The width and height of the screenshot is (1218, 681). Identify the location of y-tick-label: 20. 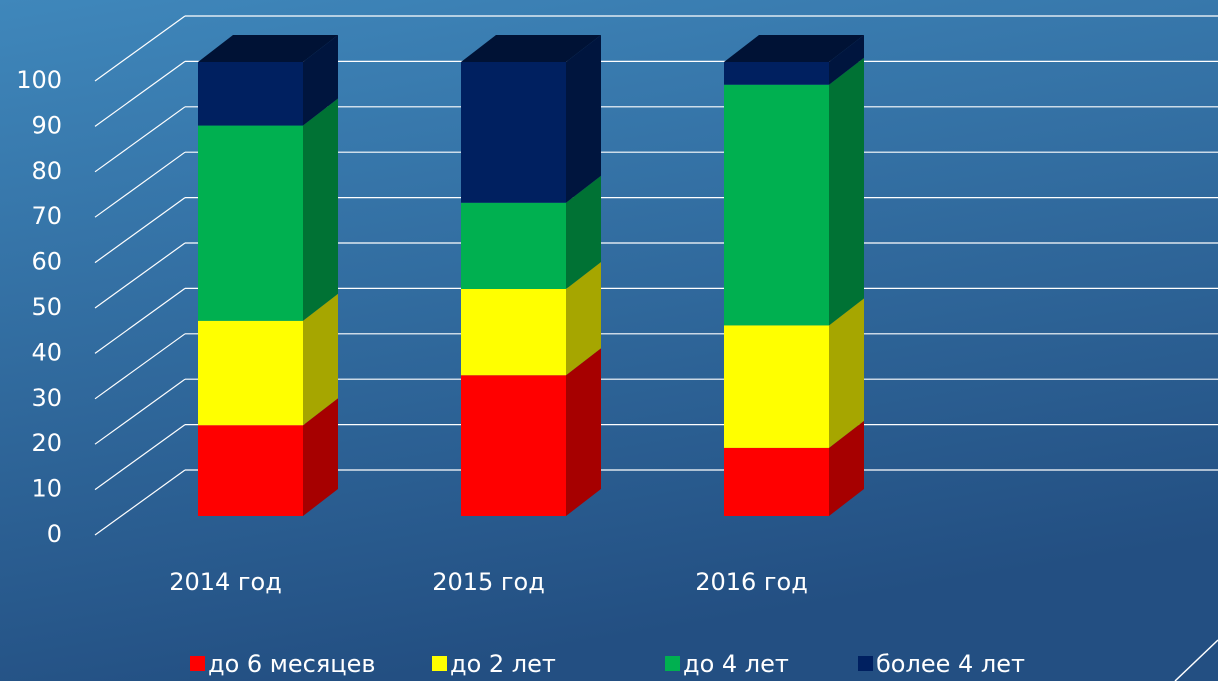
(46, 443).